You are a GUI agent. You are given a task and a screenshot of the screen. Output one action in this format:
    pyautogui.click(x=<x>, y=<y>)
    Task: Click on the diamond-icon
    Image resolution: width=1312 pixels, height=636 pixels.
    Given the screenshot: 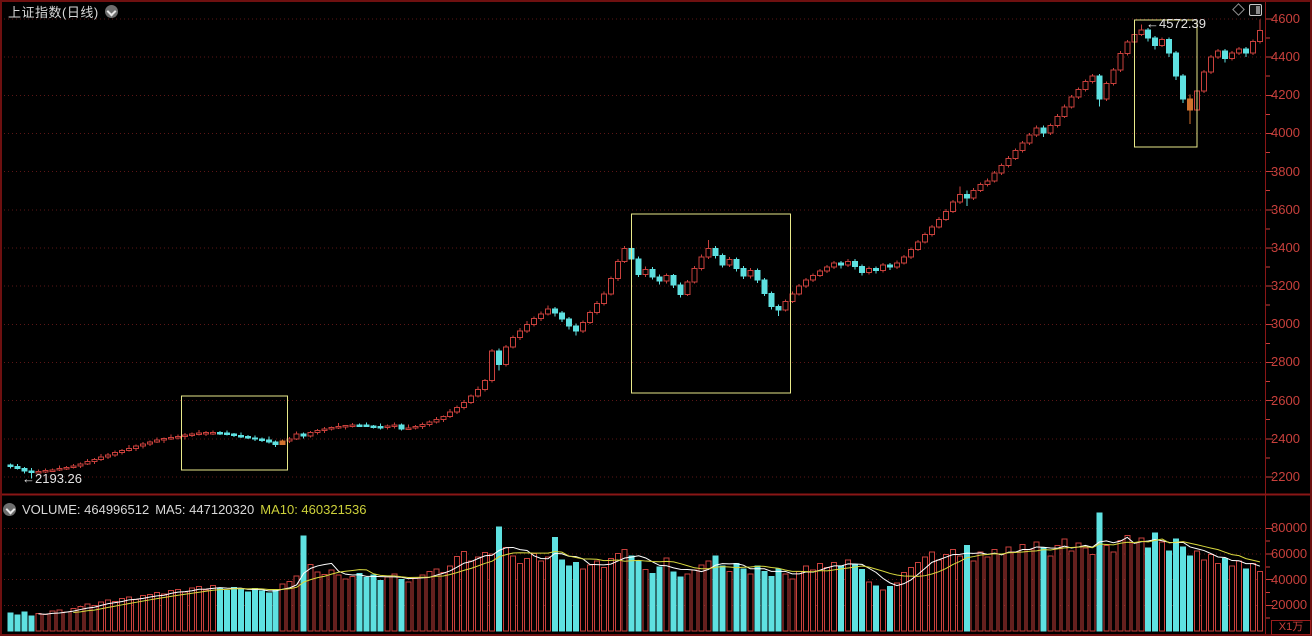 What is the action you would take?
    pyautogui.click(x=1238, y=9)
    